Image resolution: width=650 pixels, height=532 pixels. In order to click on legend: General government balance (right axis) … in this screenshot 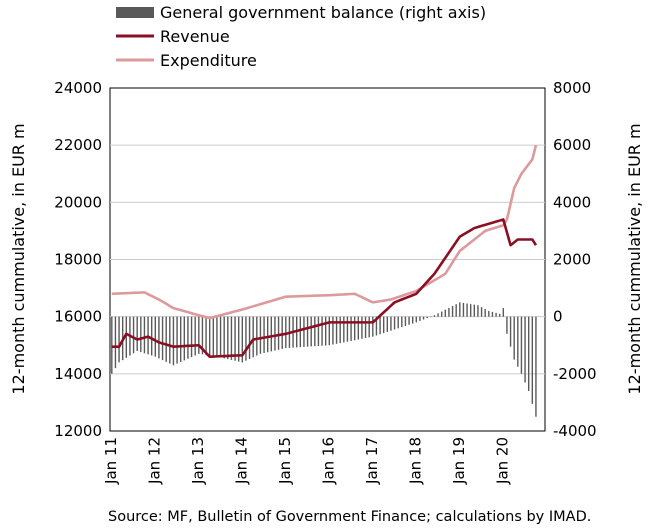, I will do `click(301, 36)`.